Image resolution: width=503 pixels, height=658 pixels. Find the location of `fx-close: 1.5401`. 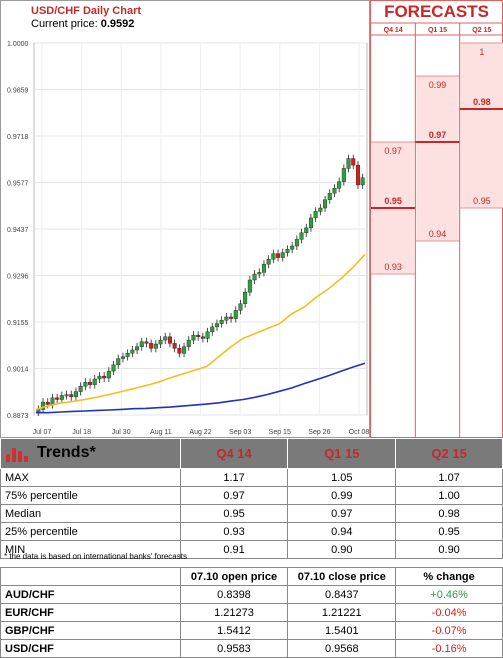

fx-close: 1.5401 is located at coordinates (342, 630).